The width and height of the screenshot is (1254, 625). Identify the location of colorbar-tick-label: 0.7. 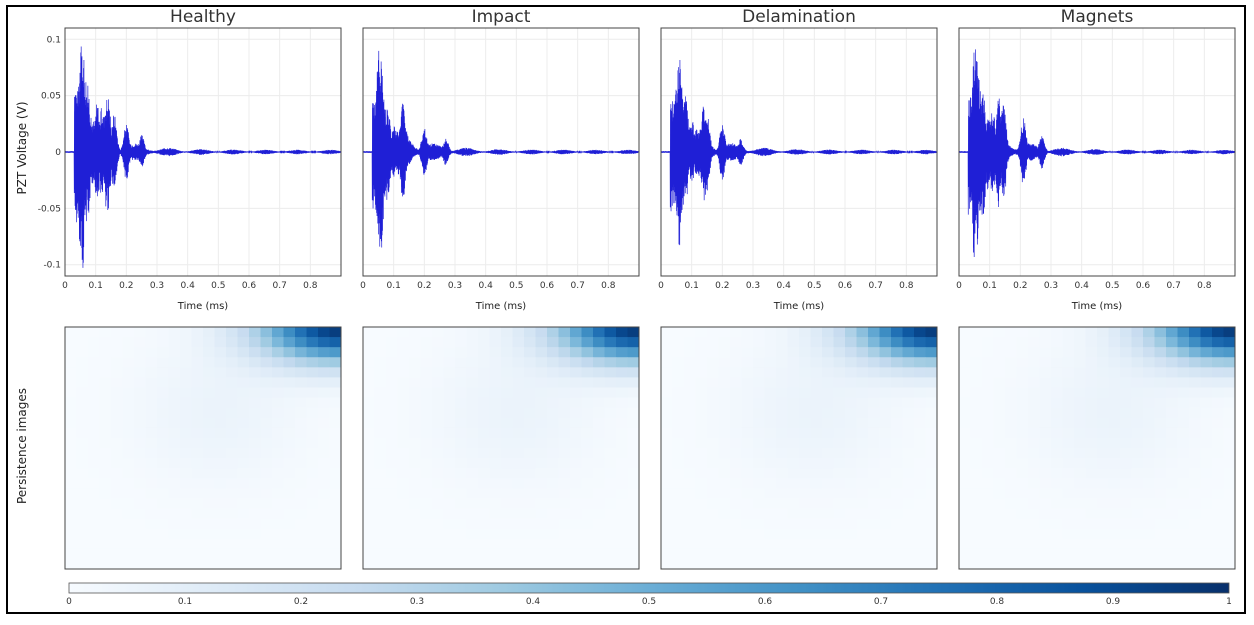
(881, 602).